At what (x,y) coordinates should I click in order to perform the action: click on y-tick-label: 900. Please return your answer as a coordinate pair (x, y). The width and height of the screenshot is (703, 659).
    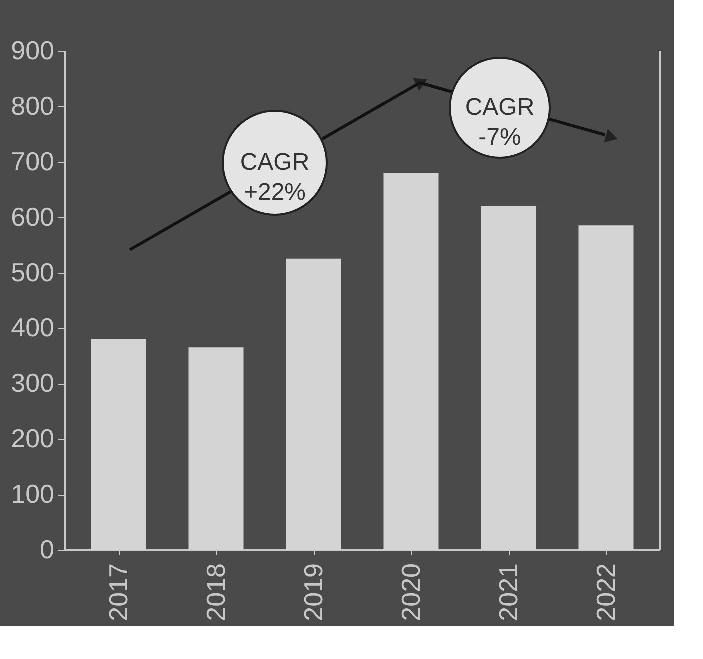
    Looking at the image, I should click on (32, 51).